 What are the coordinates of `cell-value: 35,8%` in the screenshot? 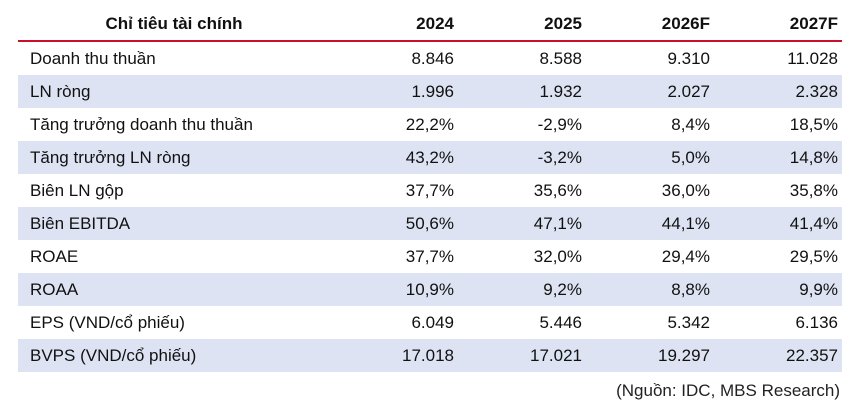 It's located at (813, 190).